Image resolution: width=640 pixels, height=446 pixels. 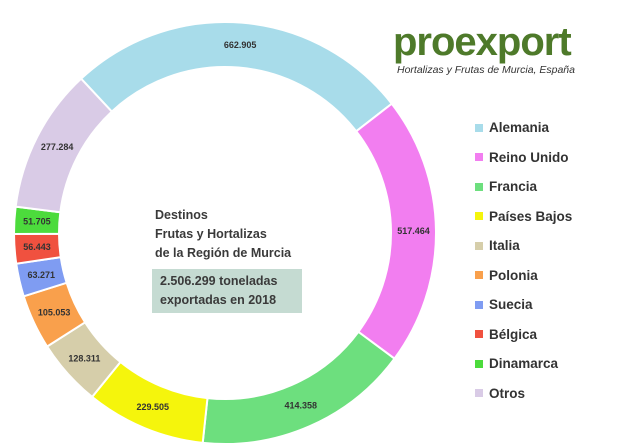 I want to click on legend-item: Países Bajos, so click(x=523, y=217).